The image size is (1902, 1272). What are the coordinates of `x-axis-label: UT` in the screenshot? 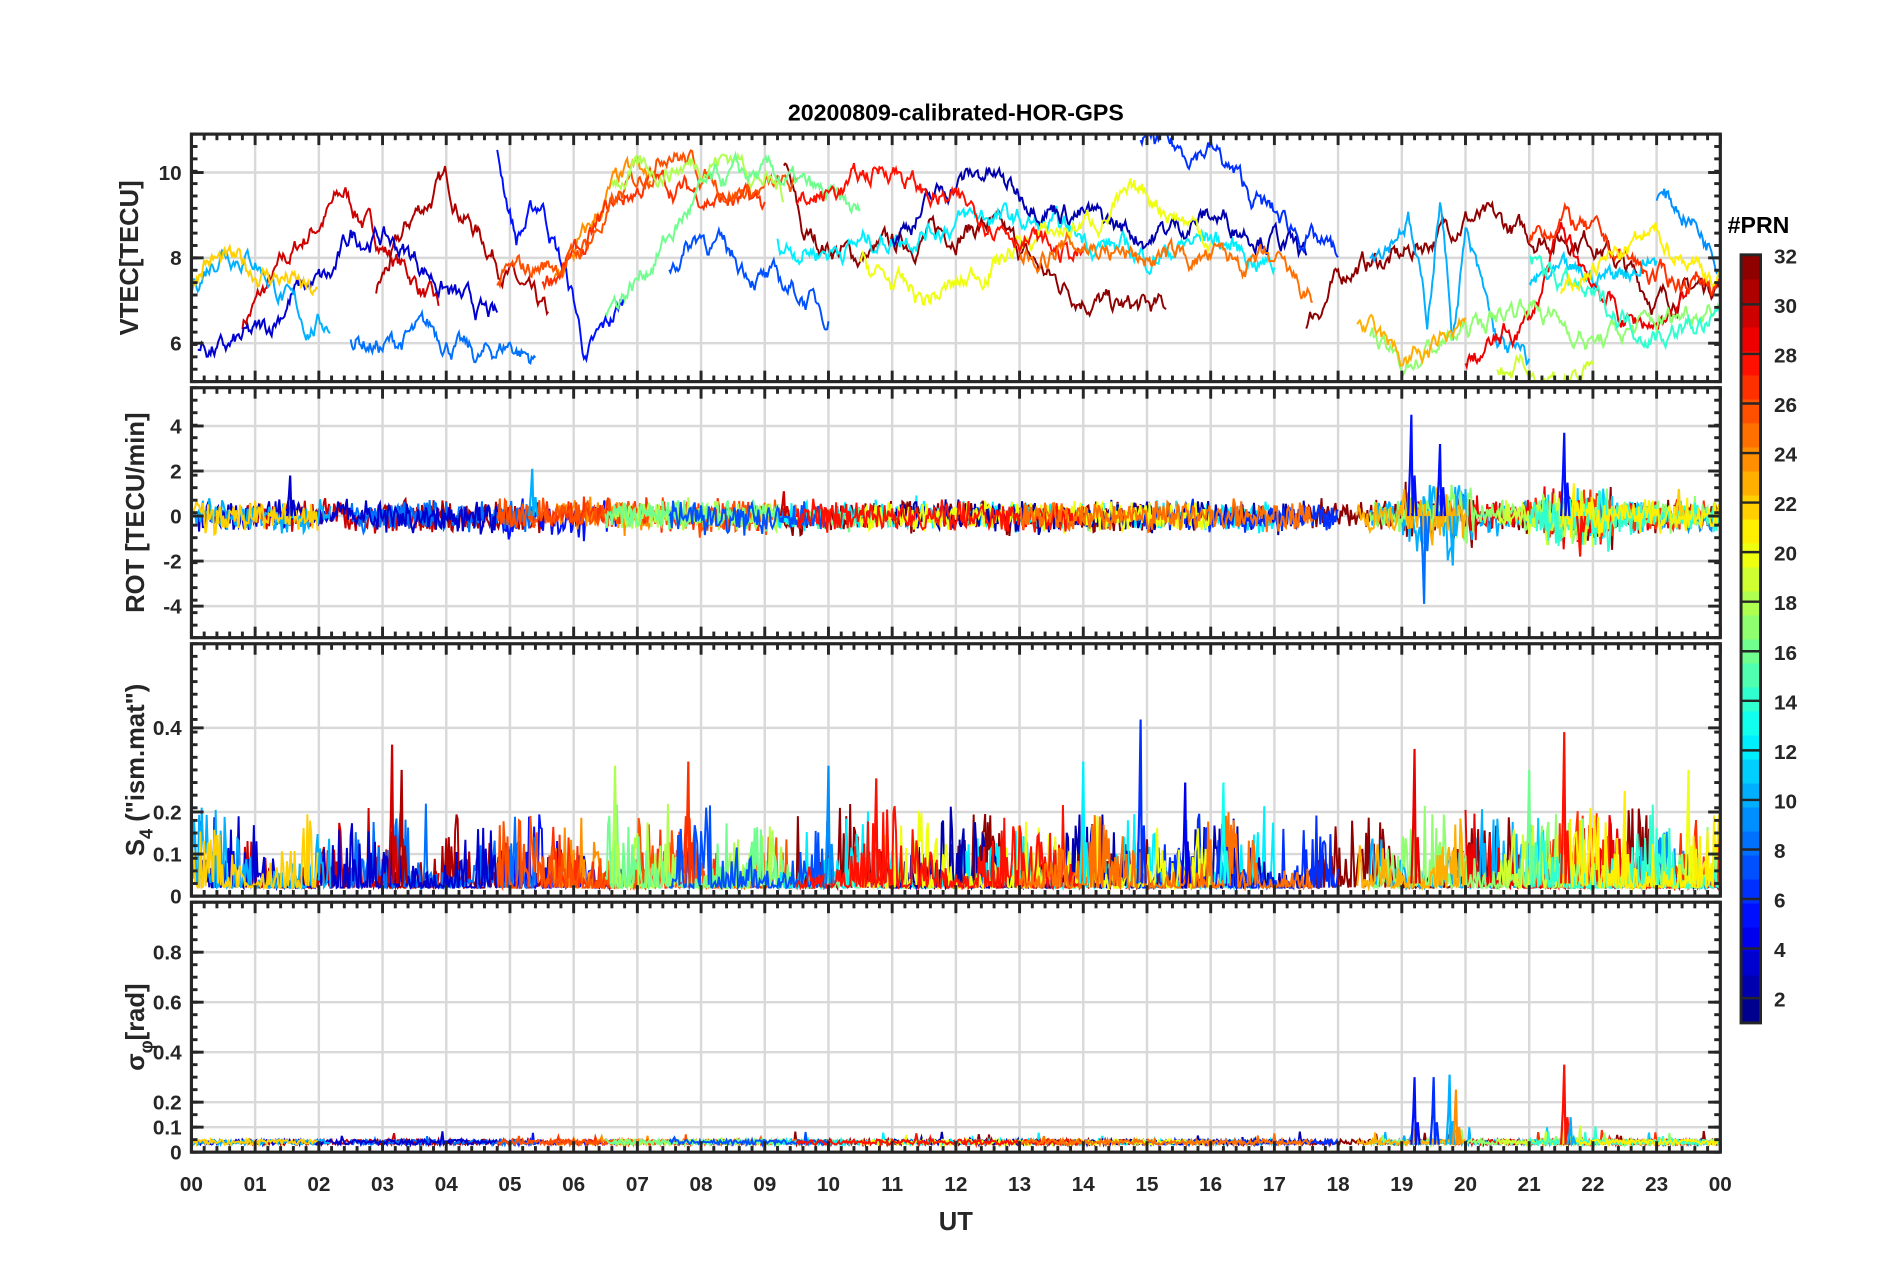 It's located at (956, 1222).